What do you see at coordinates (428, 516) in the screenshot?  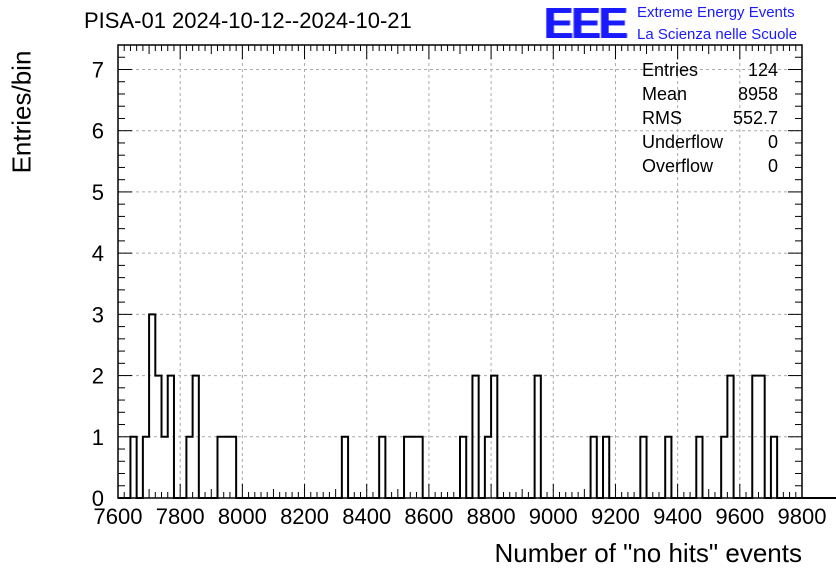 I see `x-tick-label: 8600` at bounding box center [428, 516].